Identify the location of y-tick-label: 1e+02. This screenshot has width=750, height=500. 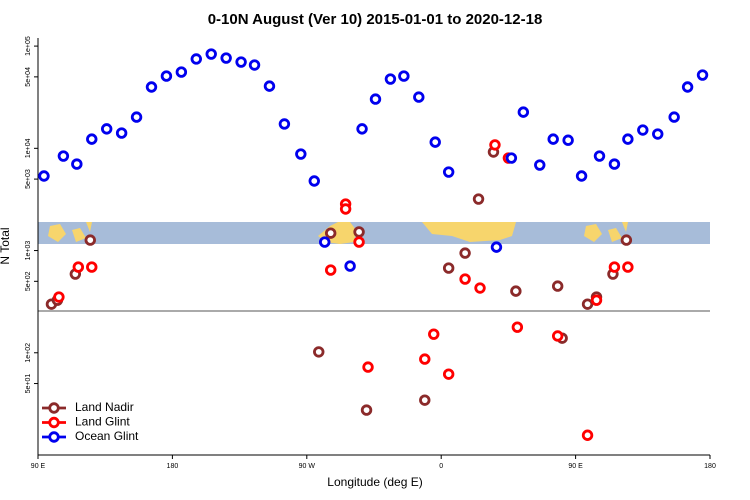
(28, 353).